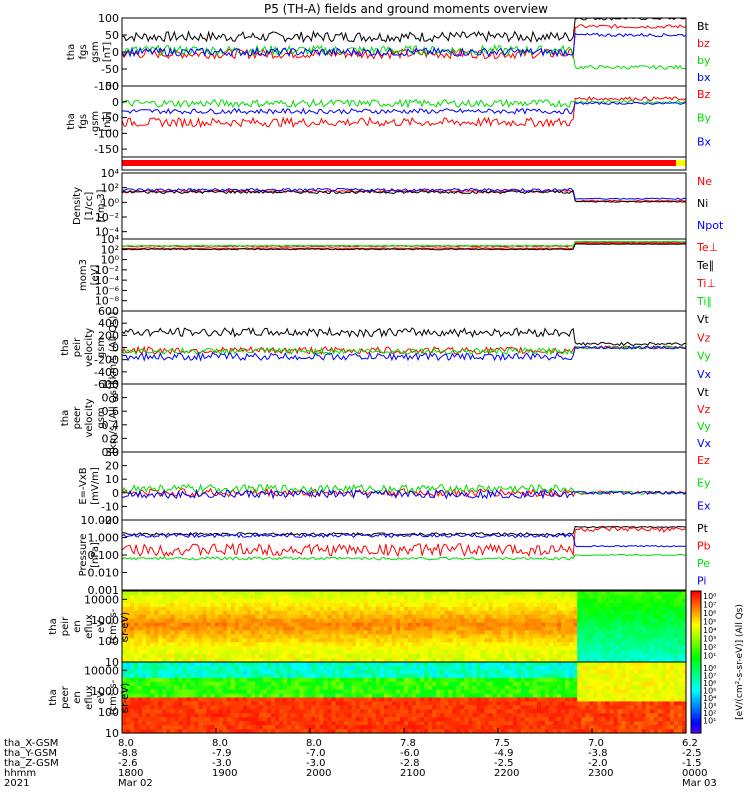 Image resolution: width=750 pixels, height=804 pixels. What do you see at coordinates (100, 520) in the screenshot?
I see `y-tick-label: 10.000` at bounding box center [100, 520].